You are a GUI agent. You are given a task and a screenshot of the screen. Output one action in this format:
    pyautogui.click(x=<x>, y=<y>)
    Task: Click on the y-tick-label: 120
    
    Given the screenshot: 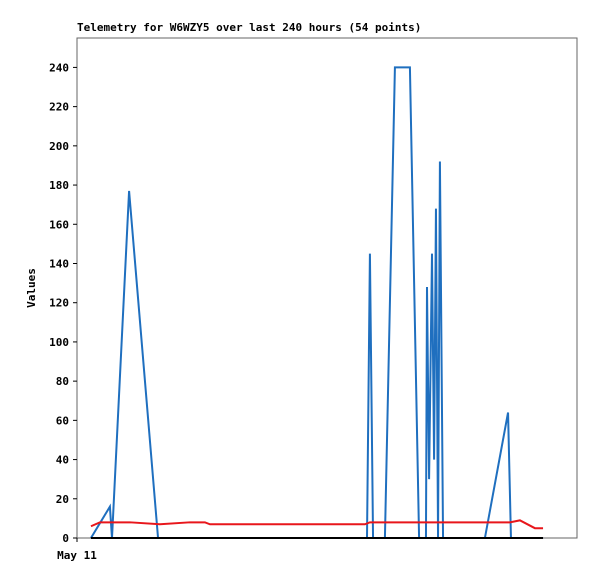 What is the action you would take?
    pyautogui.click(x=59, y=303)
    